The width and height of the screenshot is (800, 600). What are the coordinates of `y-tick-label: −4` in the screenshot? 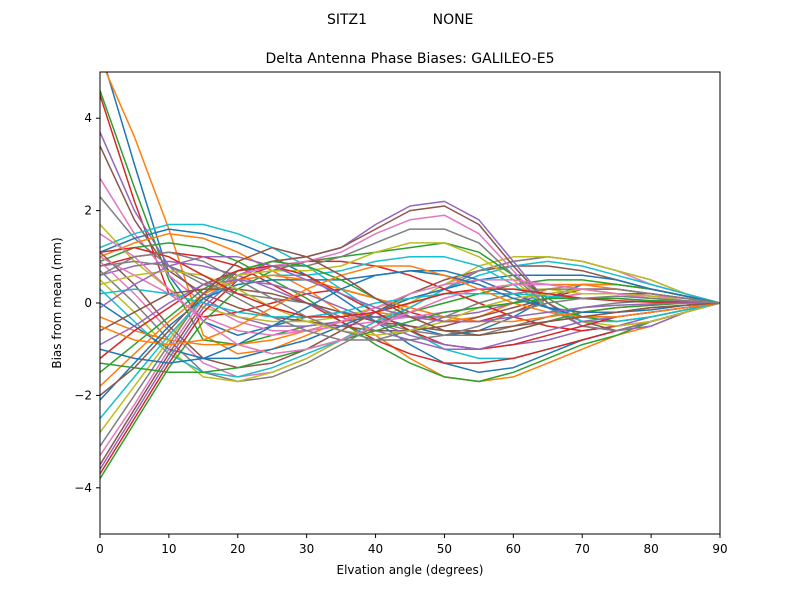 It's located at (83, 488).